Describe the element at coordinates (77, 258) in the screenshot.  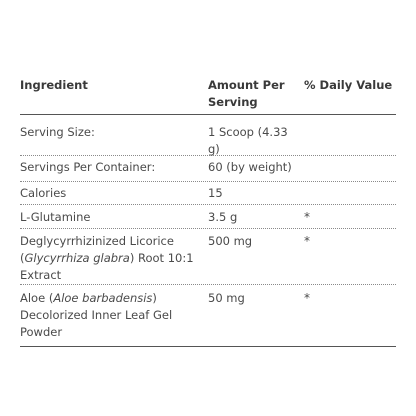
I see `ingredient-latin-name: Glycyrrhiza glabra` at that location.